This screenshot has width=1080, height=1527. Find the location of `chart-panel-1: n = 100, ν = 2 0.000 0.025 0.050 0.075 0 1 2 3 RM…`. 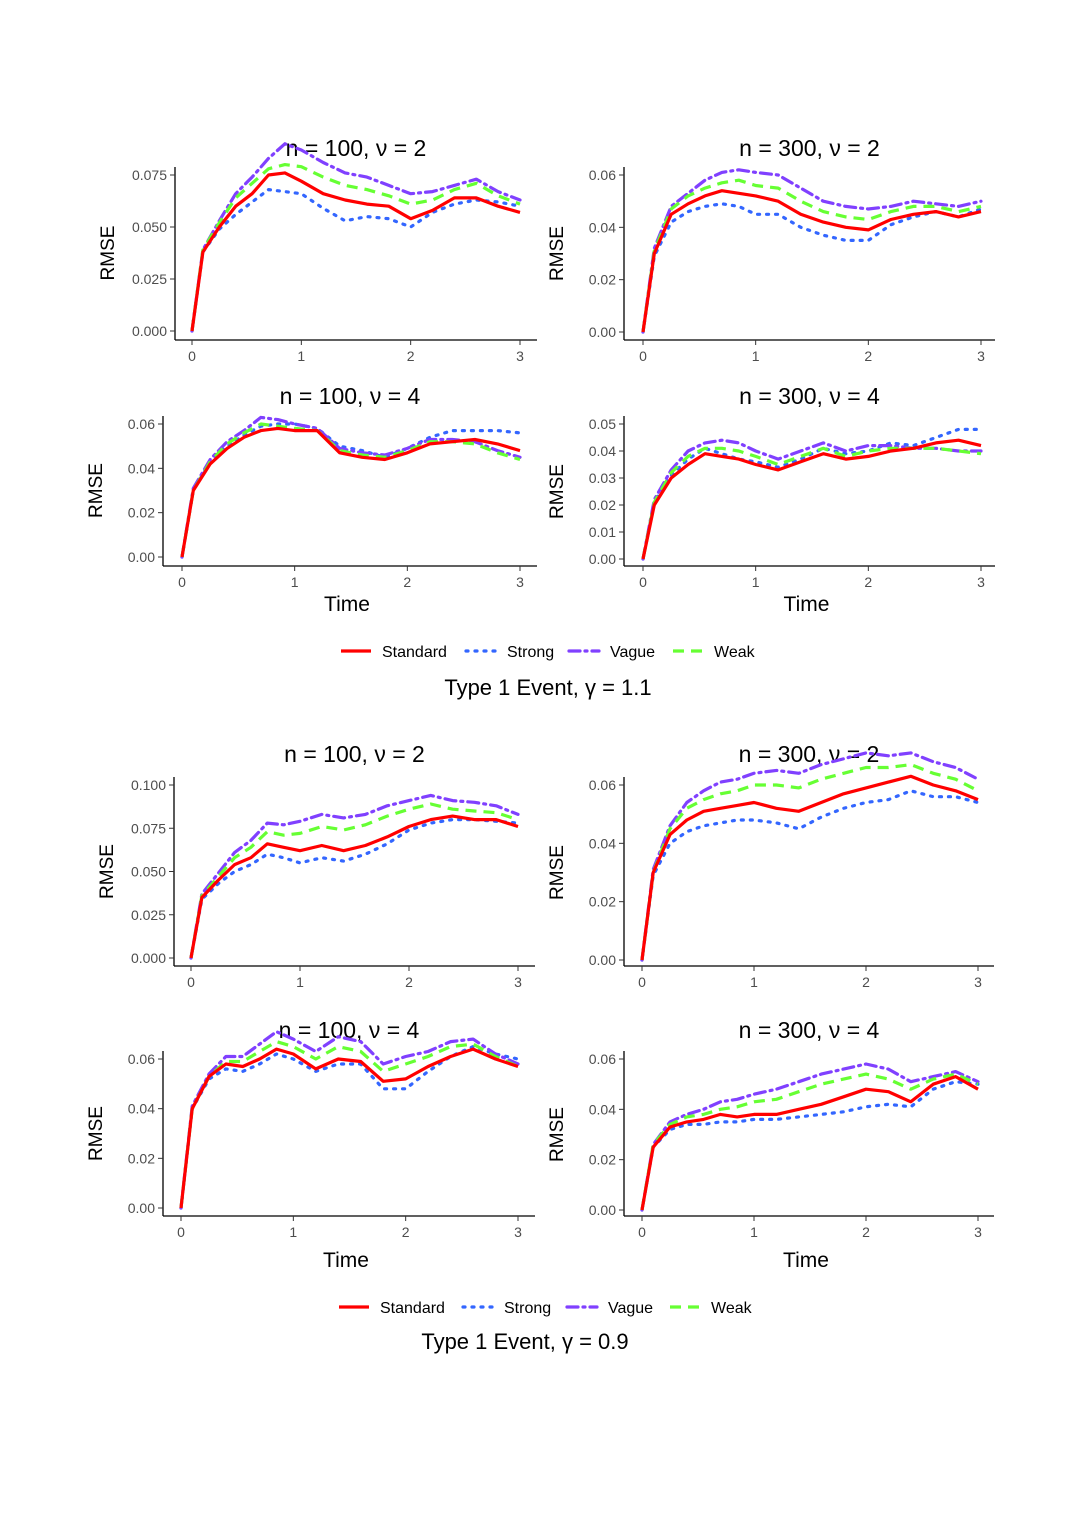

chart-panel-1: n = 100, ν = 2 0.000 0.025 0.050 0.075 0 1 2 3 RM… is located at coordinates (317, 249).